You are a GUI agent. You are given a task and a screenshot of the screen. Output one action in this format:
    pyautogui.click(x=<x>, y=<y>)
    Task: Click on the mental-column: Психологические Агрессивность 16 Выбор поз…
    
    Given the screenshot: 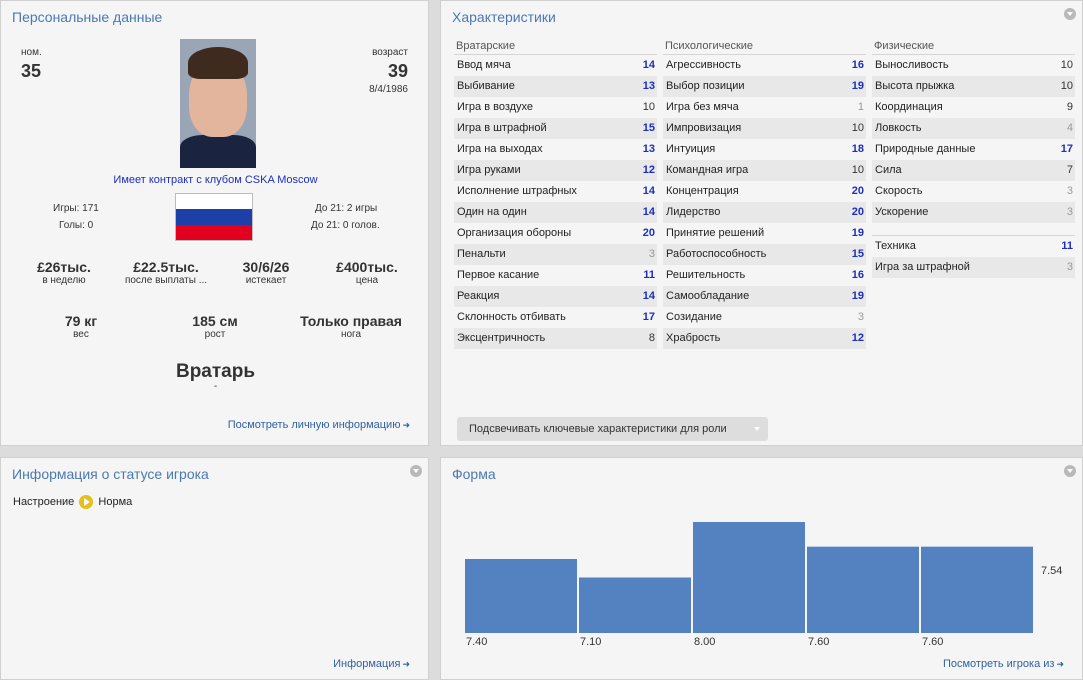 What is the action you would take?
    pyautogui.click(x=764, y=193)
    